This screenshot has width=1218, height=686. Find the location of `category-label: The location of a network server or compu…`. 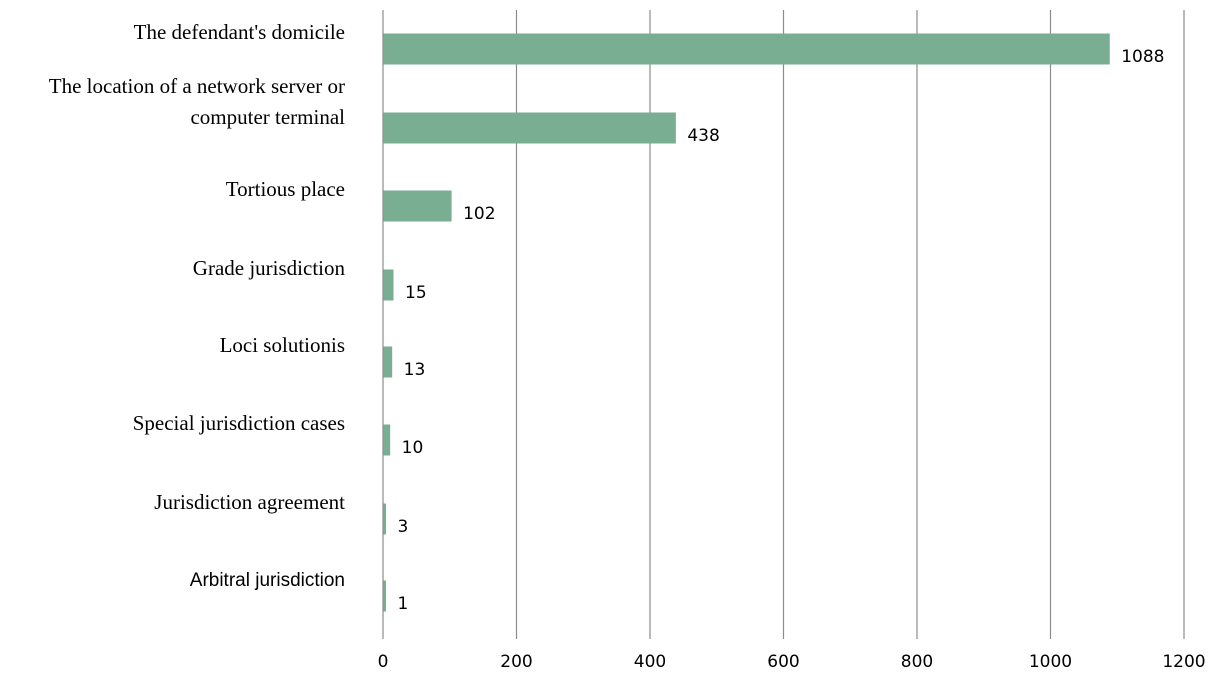

category-label: The location of a network server or compu… is located at coordinates (197, 101).